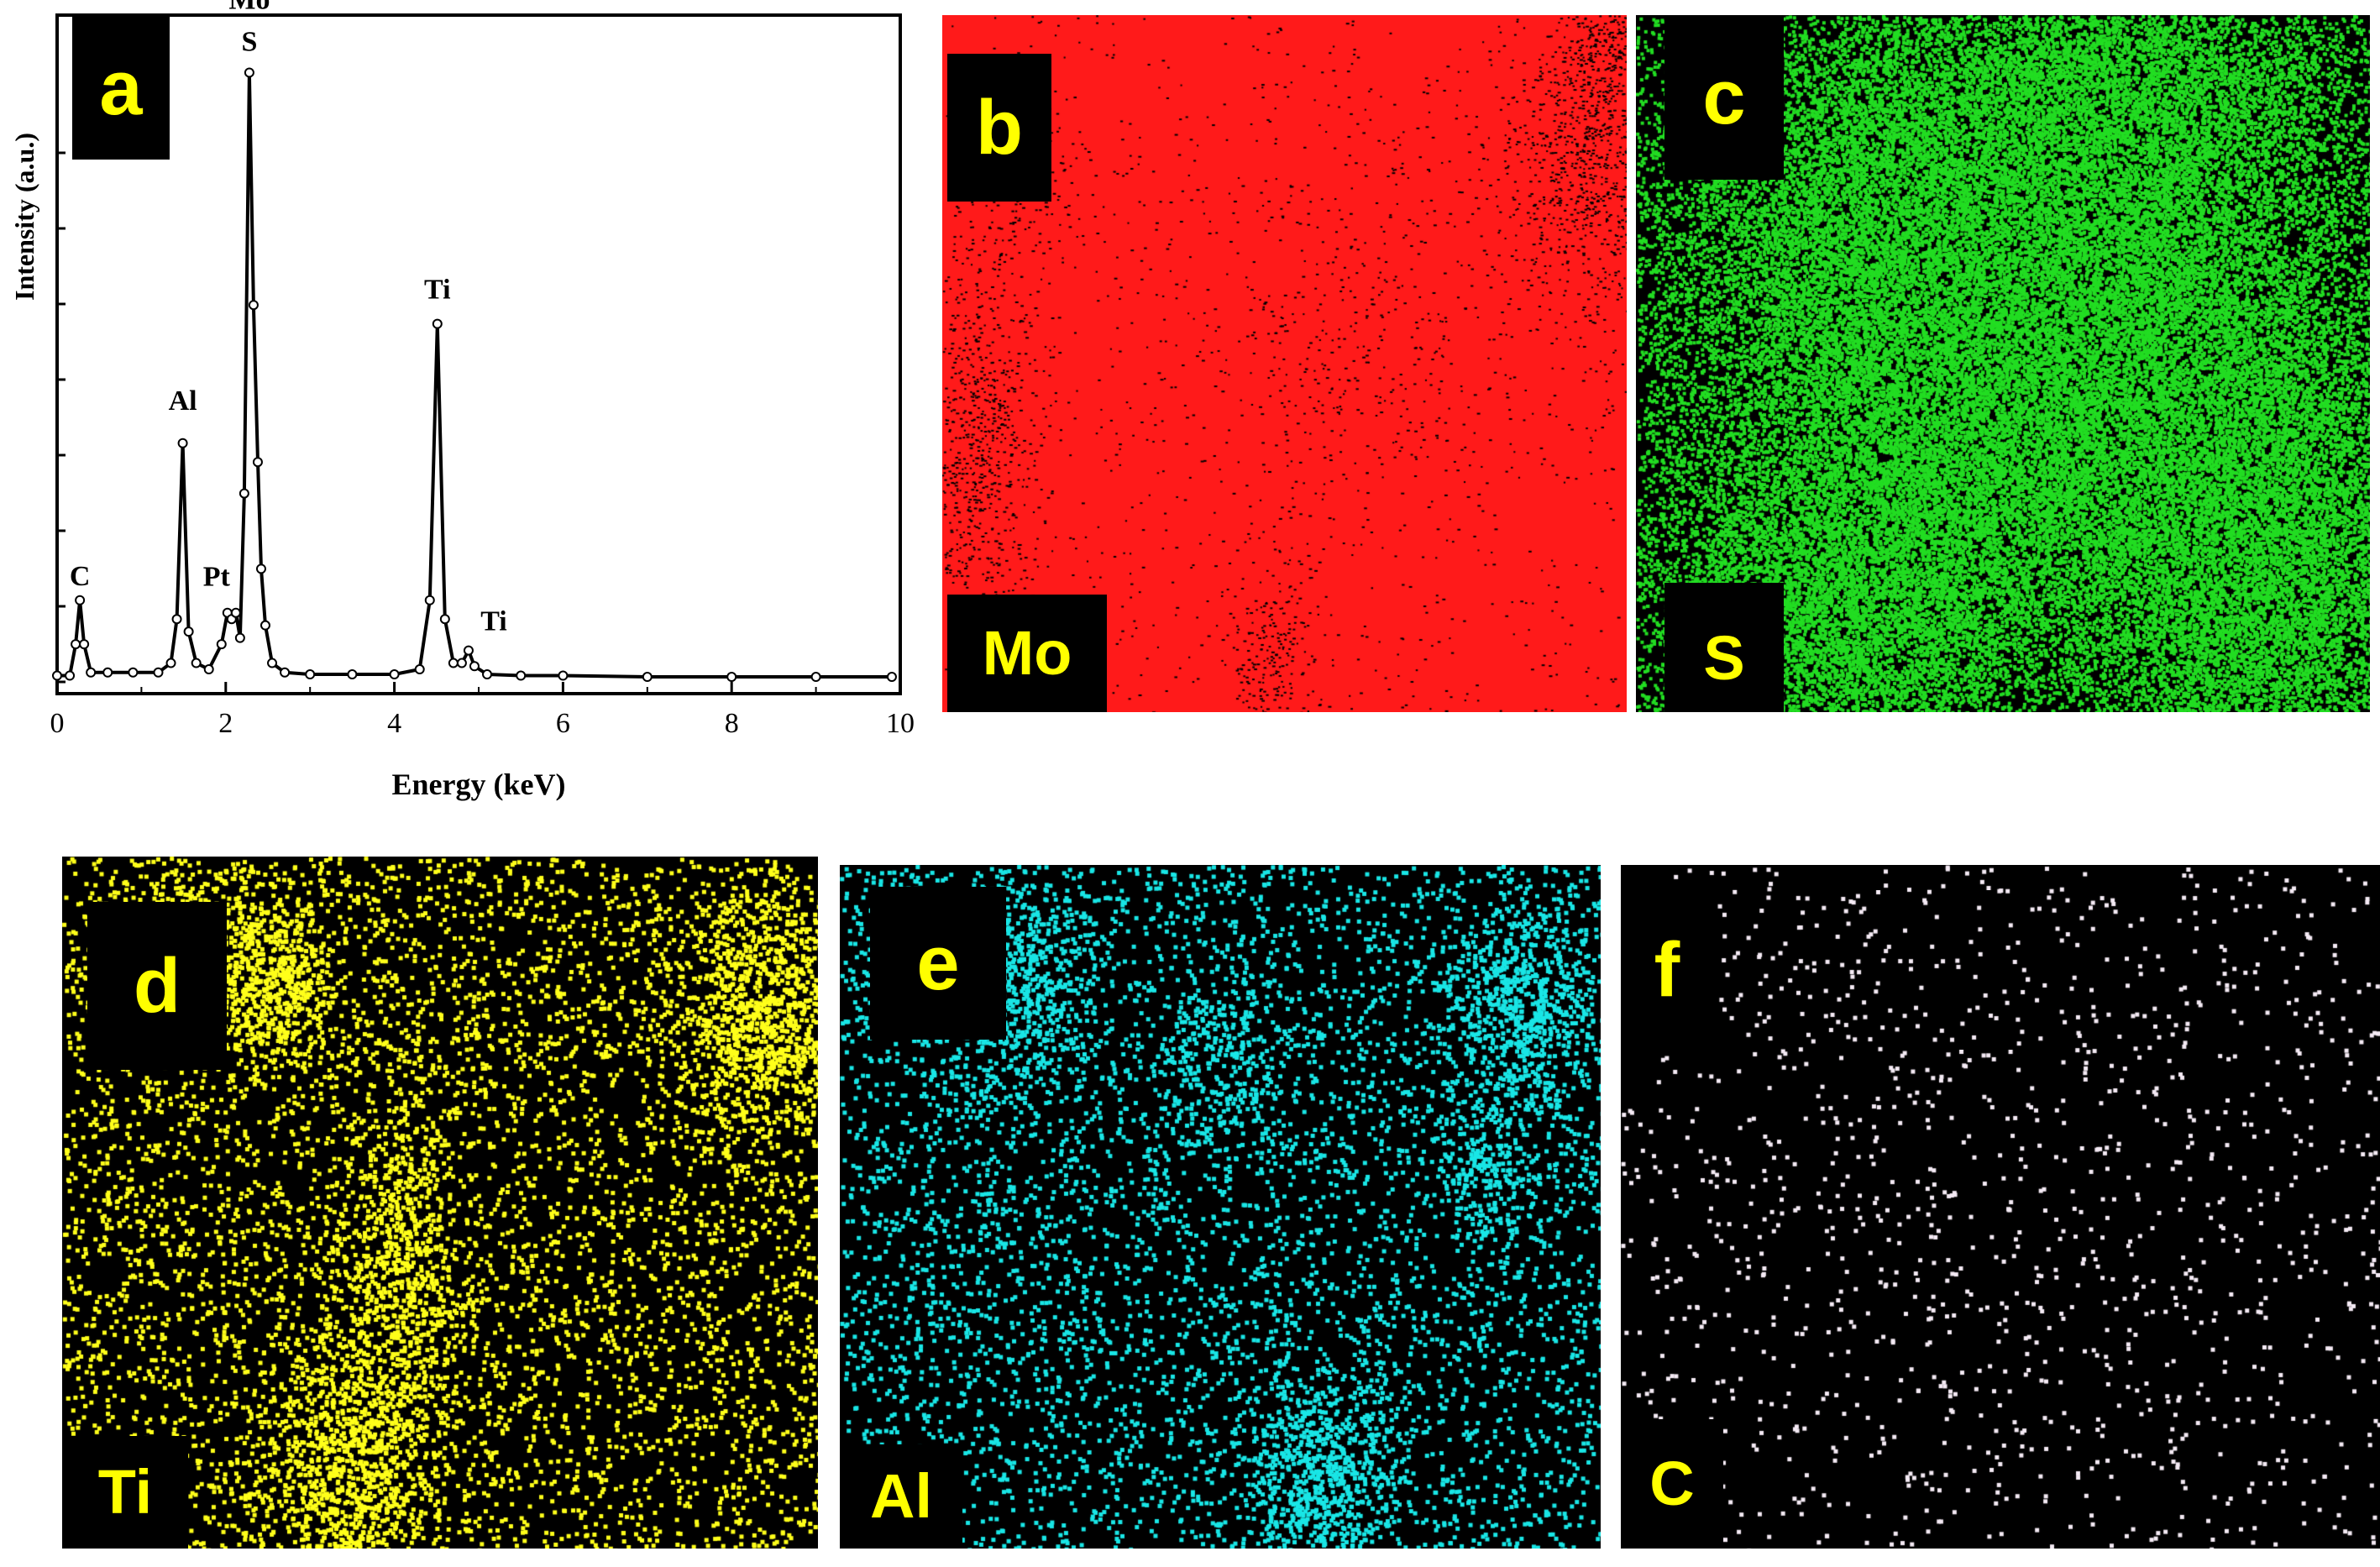 This screenshot has width=2380, height=1567. What do you see at coordinates (1284, 363) in the screenshot?
I see `mo-element-map: b Mo` at bounding box center [1284, 363].